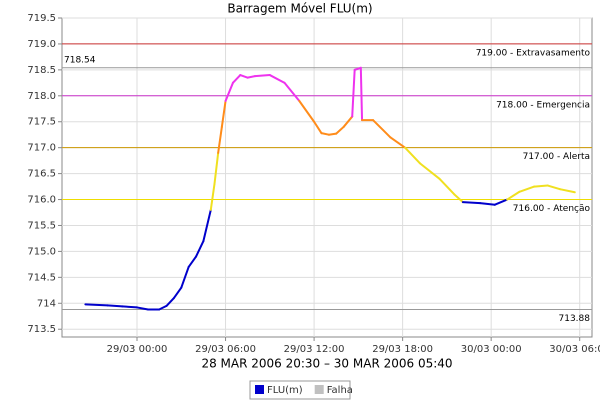 The image size is (600, 400). I want to click on threshold-label: 718.54, so click(80, 60).